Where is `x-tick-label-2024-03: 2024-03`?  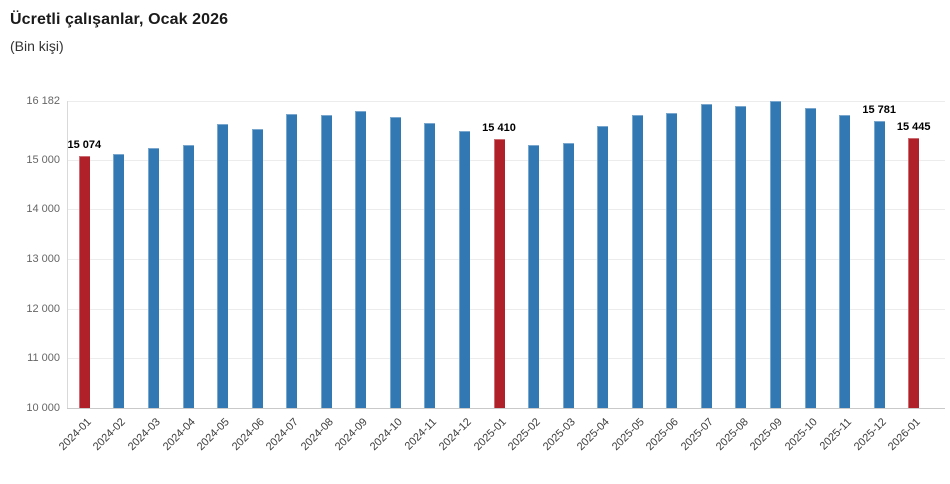 x-tick-label-2024-03: 2024-03 is located at coordinates (144, 435).